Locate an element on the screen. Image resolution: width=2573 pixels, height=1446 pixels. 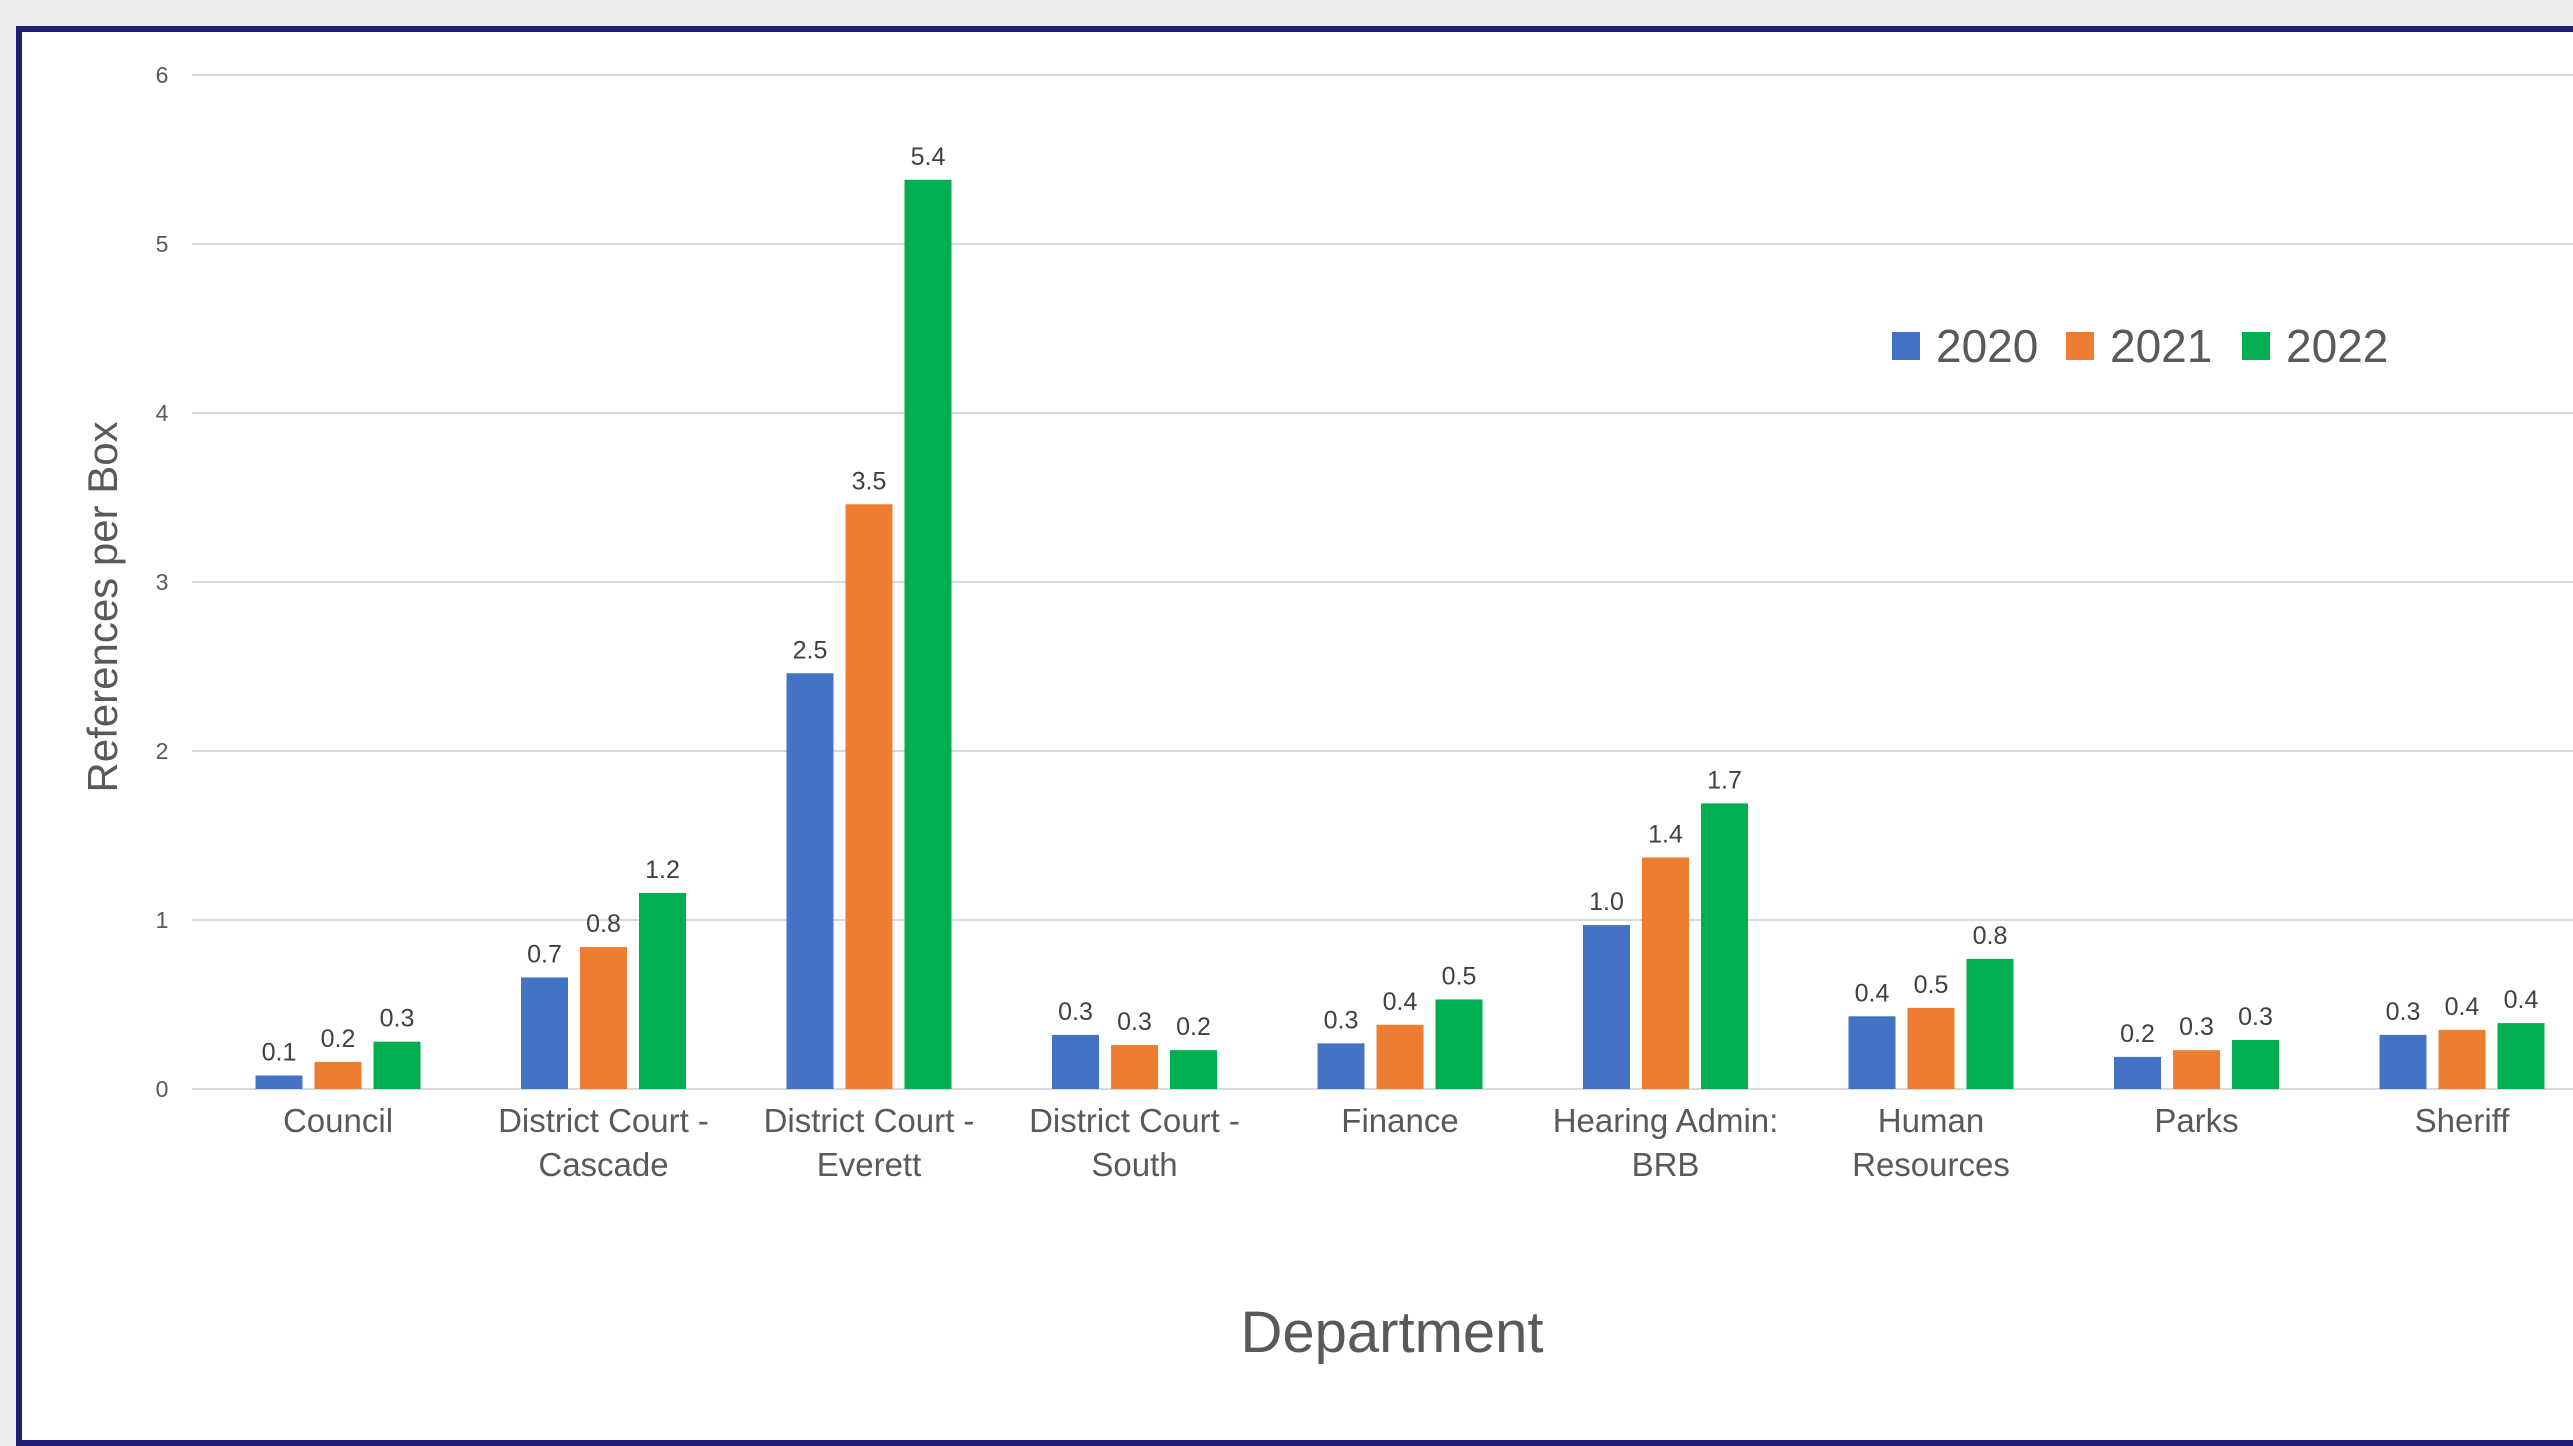
y-tick-label: 1 is located at coordinates (162, 920).